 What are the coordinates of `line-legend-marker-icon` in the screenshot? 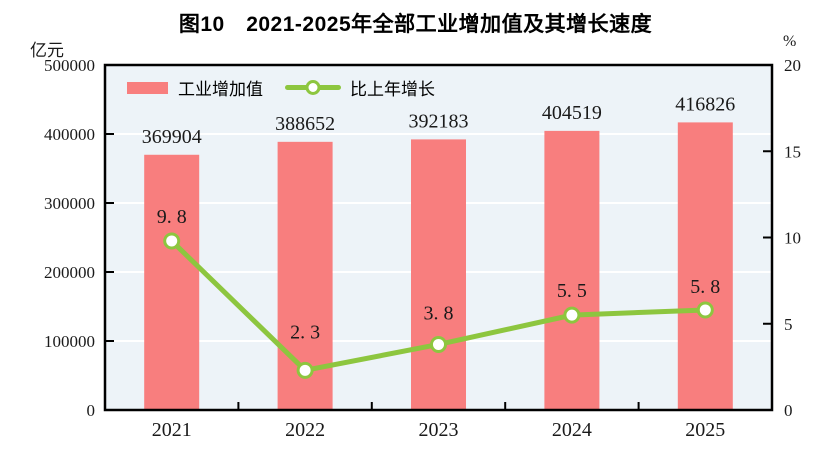 It's located at (313, 87).